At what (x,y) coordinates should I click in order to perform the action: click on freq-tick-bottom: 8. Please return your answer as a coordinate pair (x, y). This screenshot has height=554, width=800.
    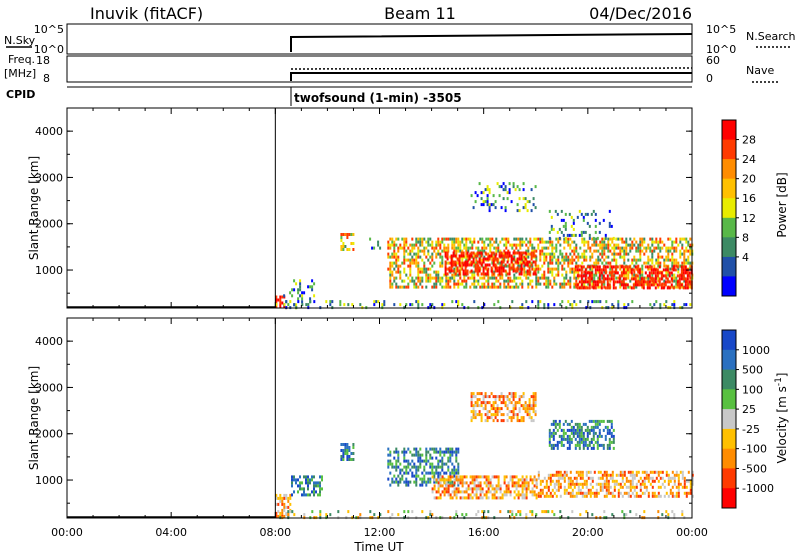
    Looking at the image, I should click on (46, 78).